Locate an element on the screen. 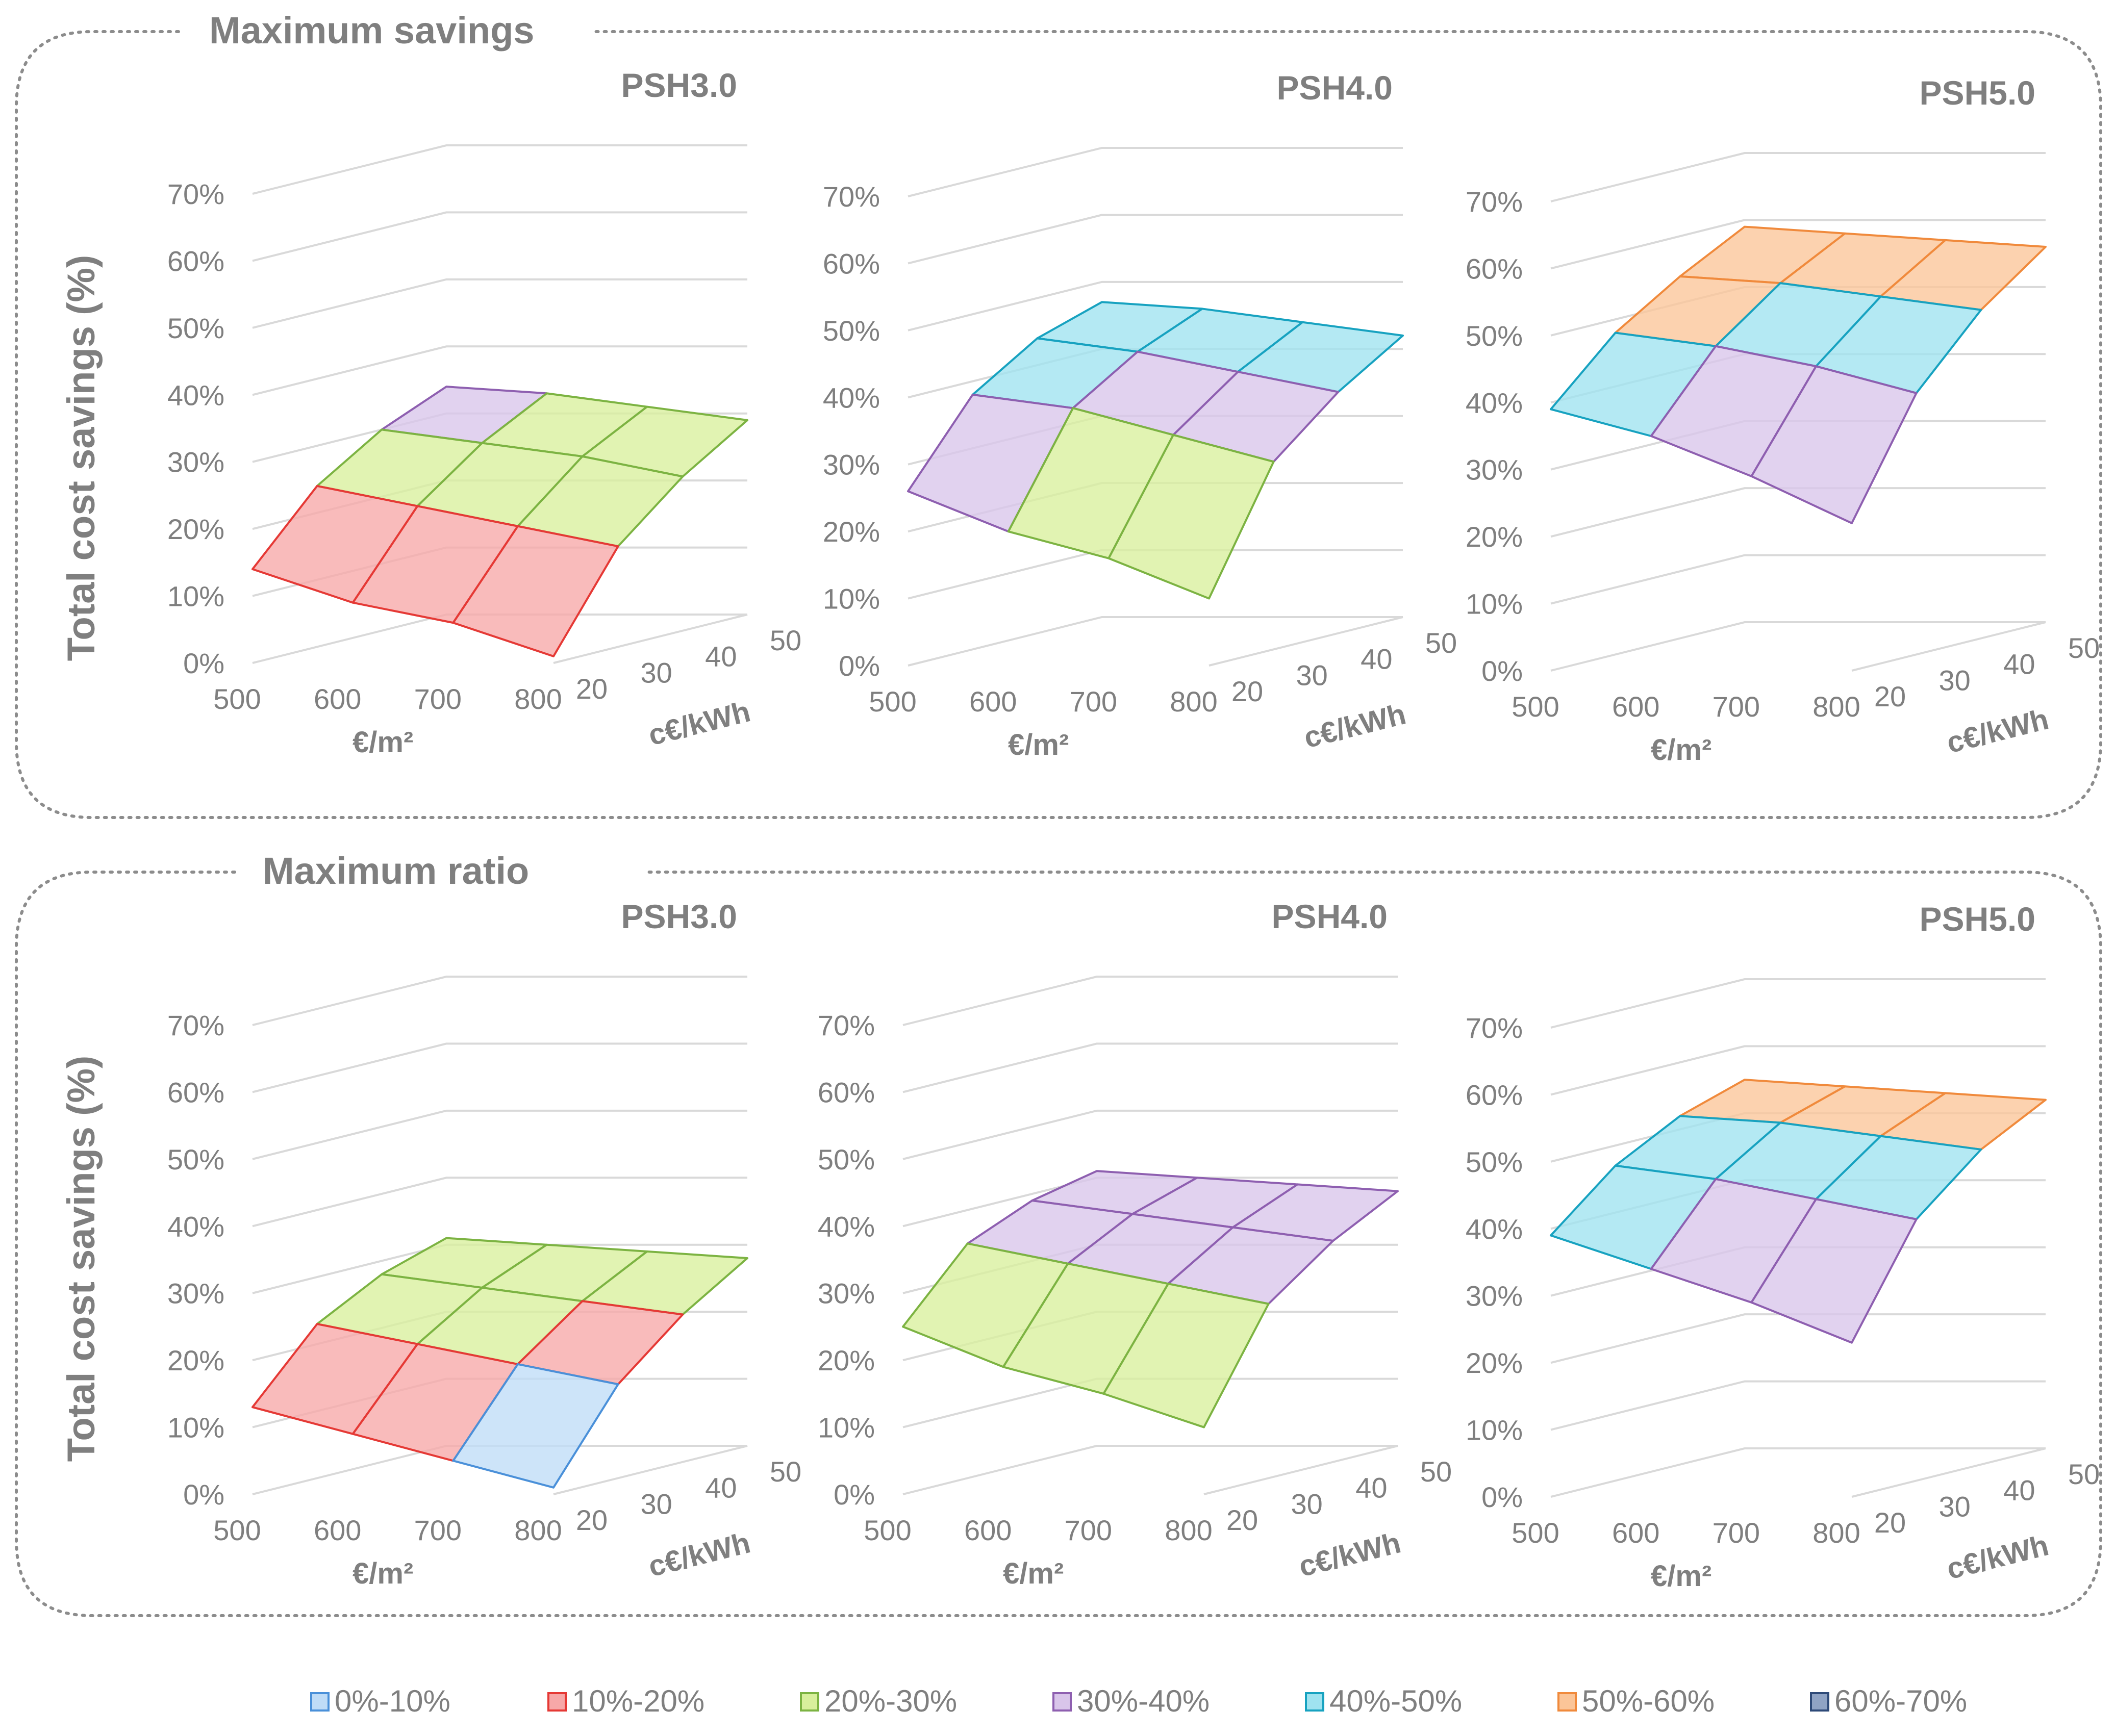 This screenshot has width=2115, height=1736. legend-item: 50%-60% is located at coordinates (1636, 1701).